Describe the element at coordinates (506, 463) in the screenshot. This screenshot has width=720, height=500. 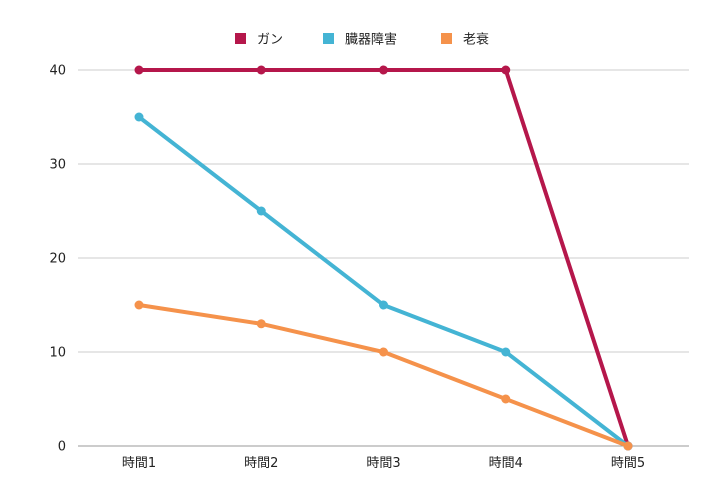
I see `x-tick-label: 時間4` at that location.